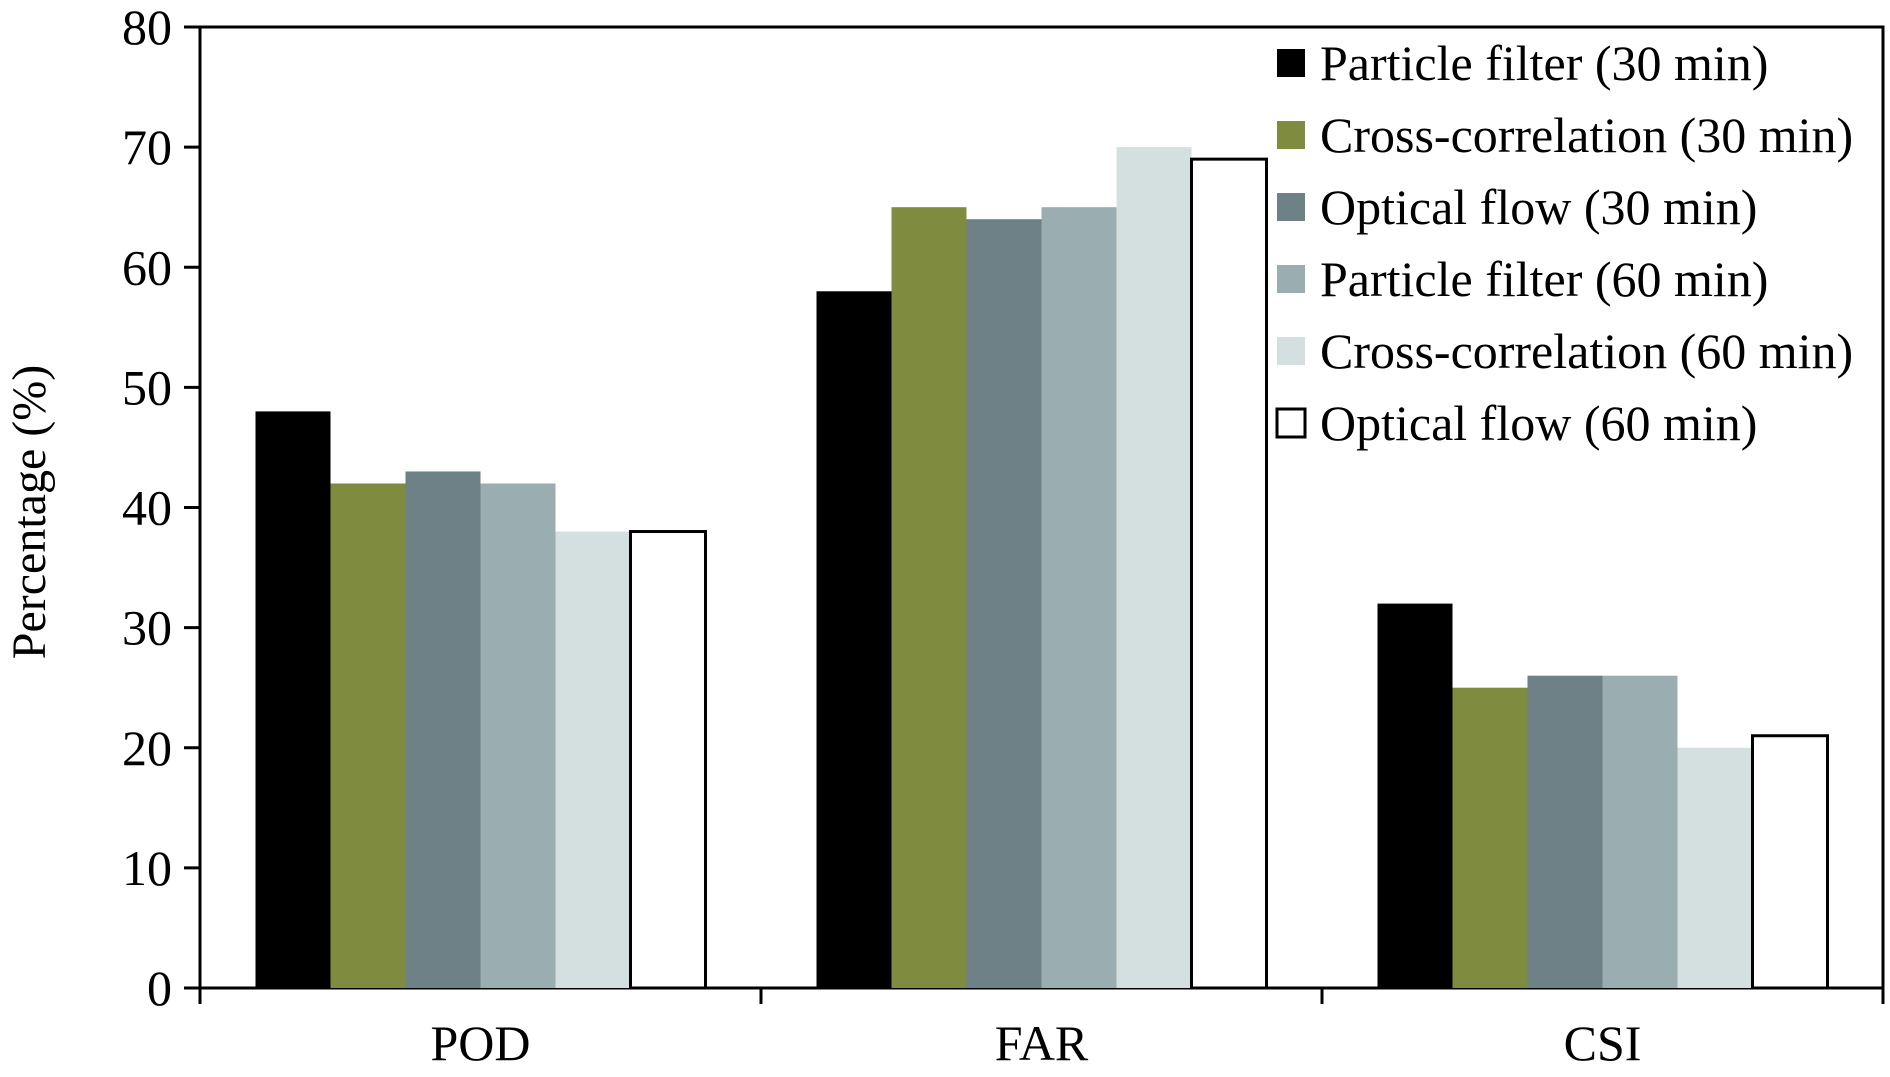  What do you see at coordinates (1538, 423) in the screenshot?
I see `legend-label: Optical flow (60 min)` at bounding box center [1538, 423].